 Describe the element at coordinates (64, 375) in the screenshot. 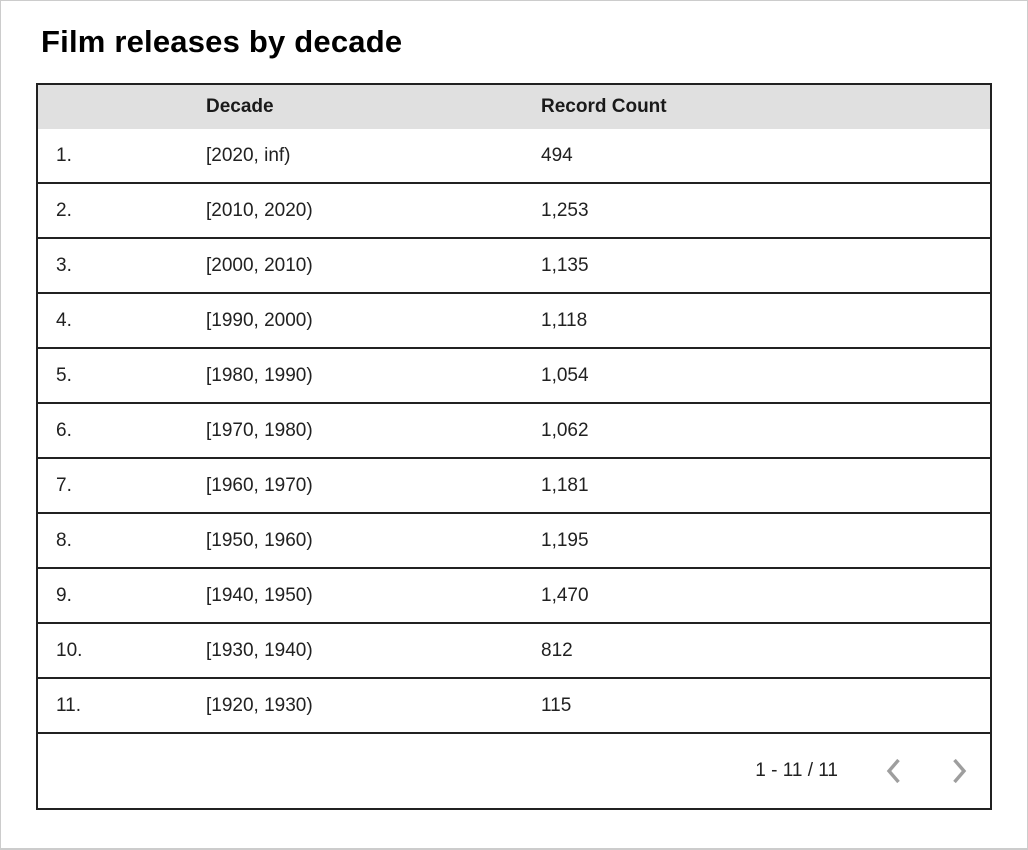

I see `row-index-cell: 5.` at that location.